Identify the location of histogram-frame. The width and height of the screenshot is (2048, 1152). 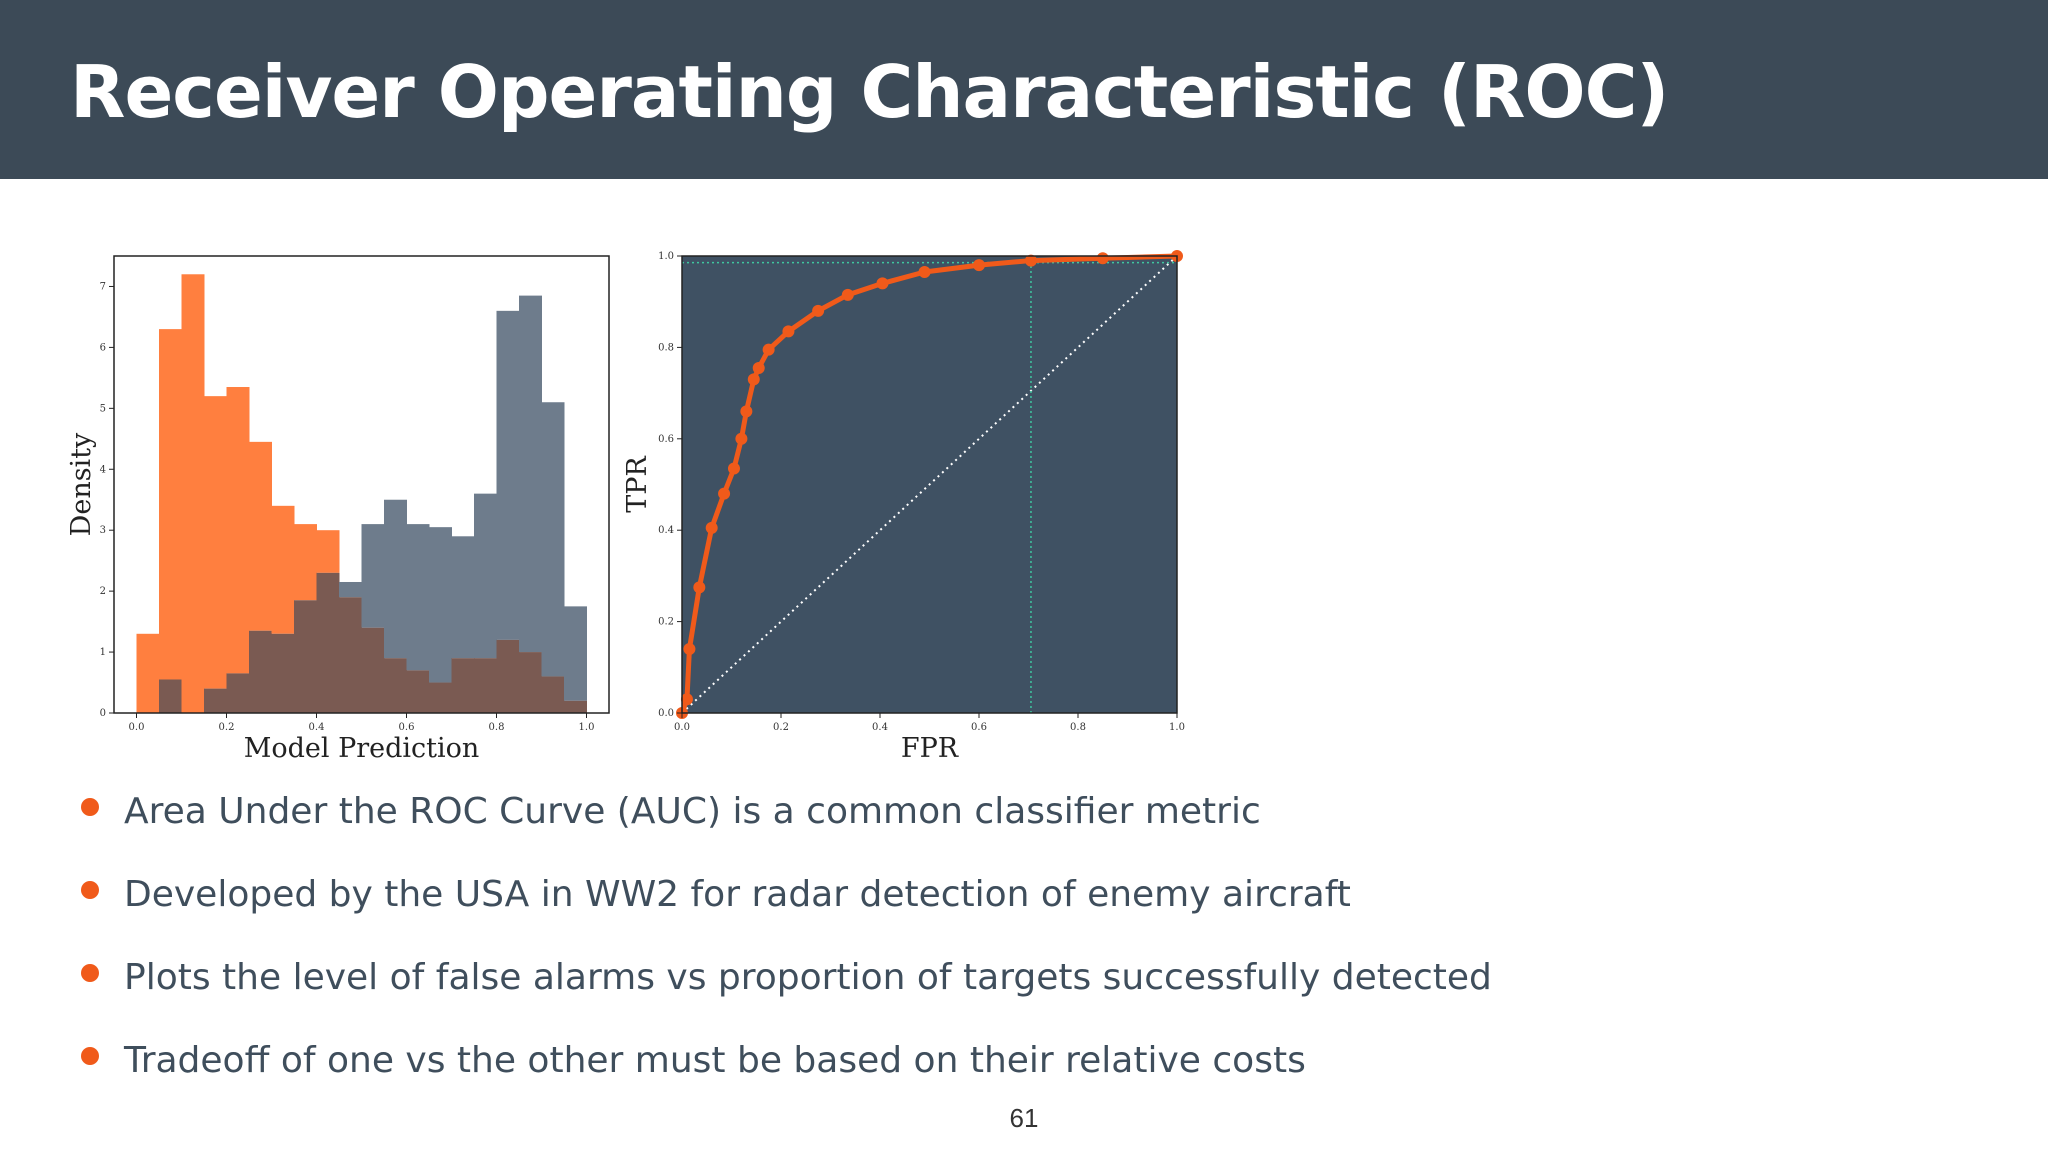
(361, 484).